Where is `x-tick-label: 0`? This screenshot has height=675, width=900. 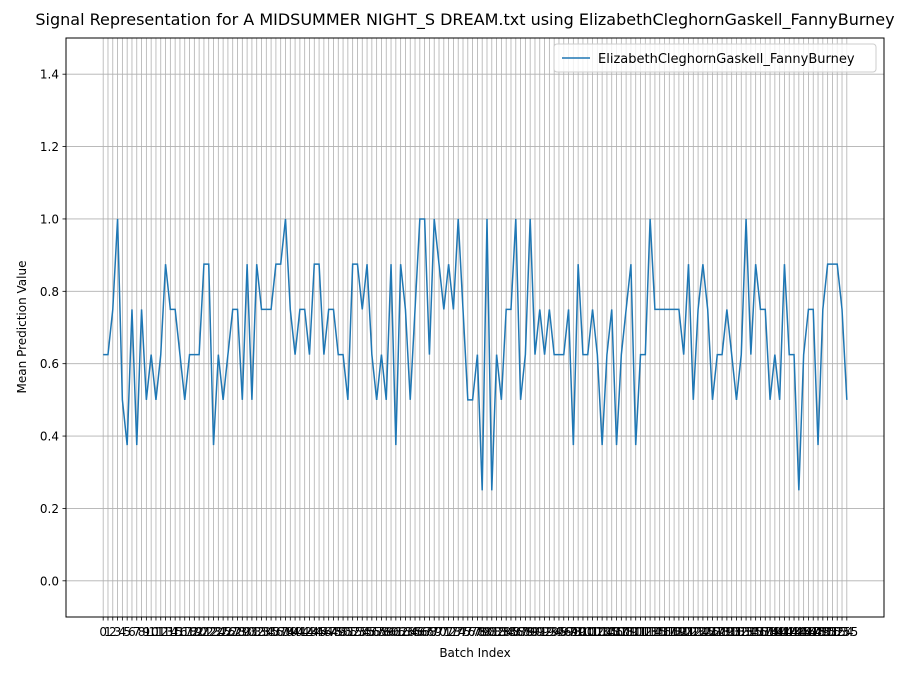
x-tick-label: 0 is located at coordinates (103, 632).